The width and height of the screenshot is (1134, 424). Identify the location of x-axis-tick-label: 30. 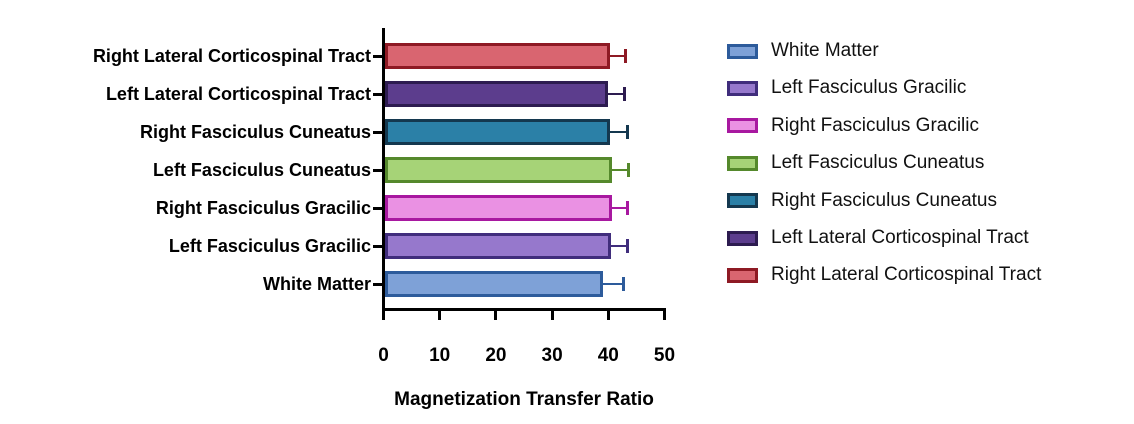
(552, 355).